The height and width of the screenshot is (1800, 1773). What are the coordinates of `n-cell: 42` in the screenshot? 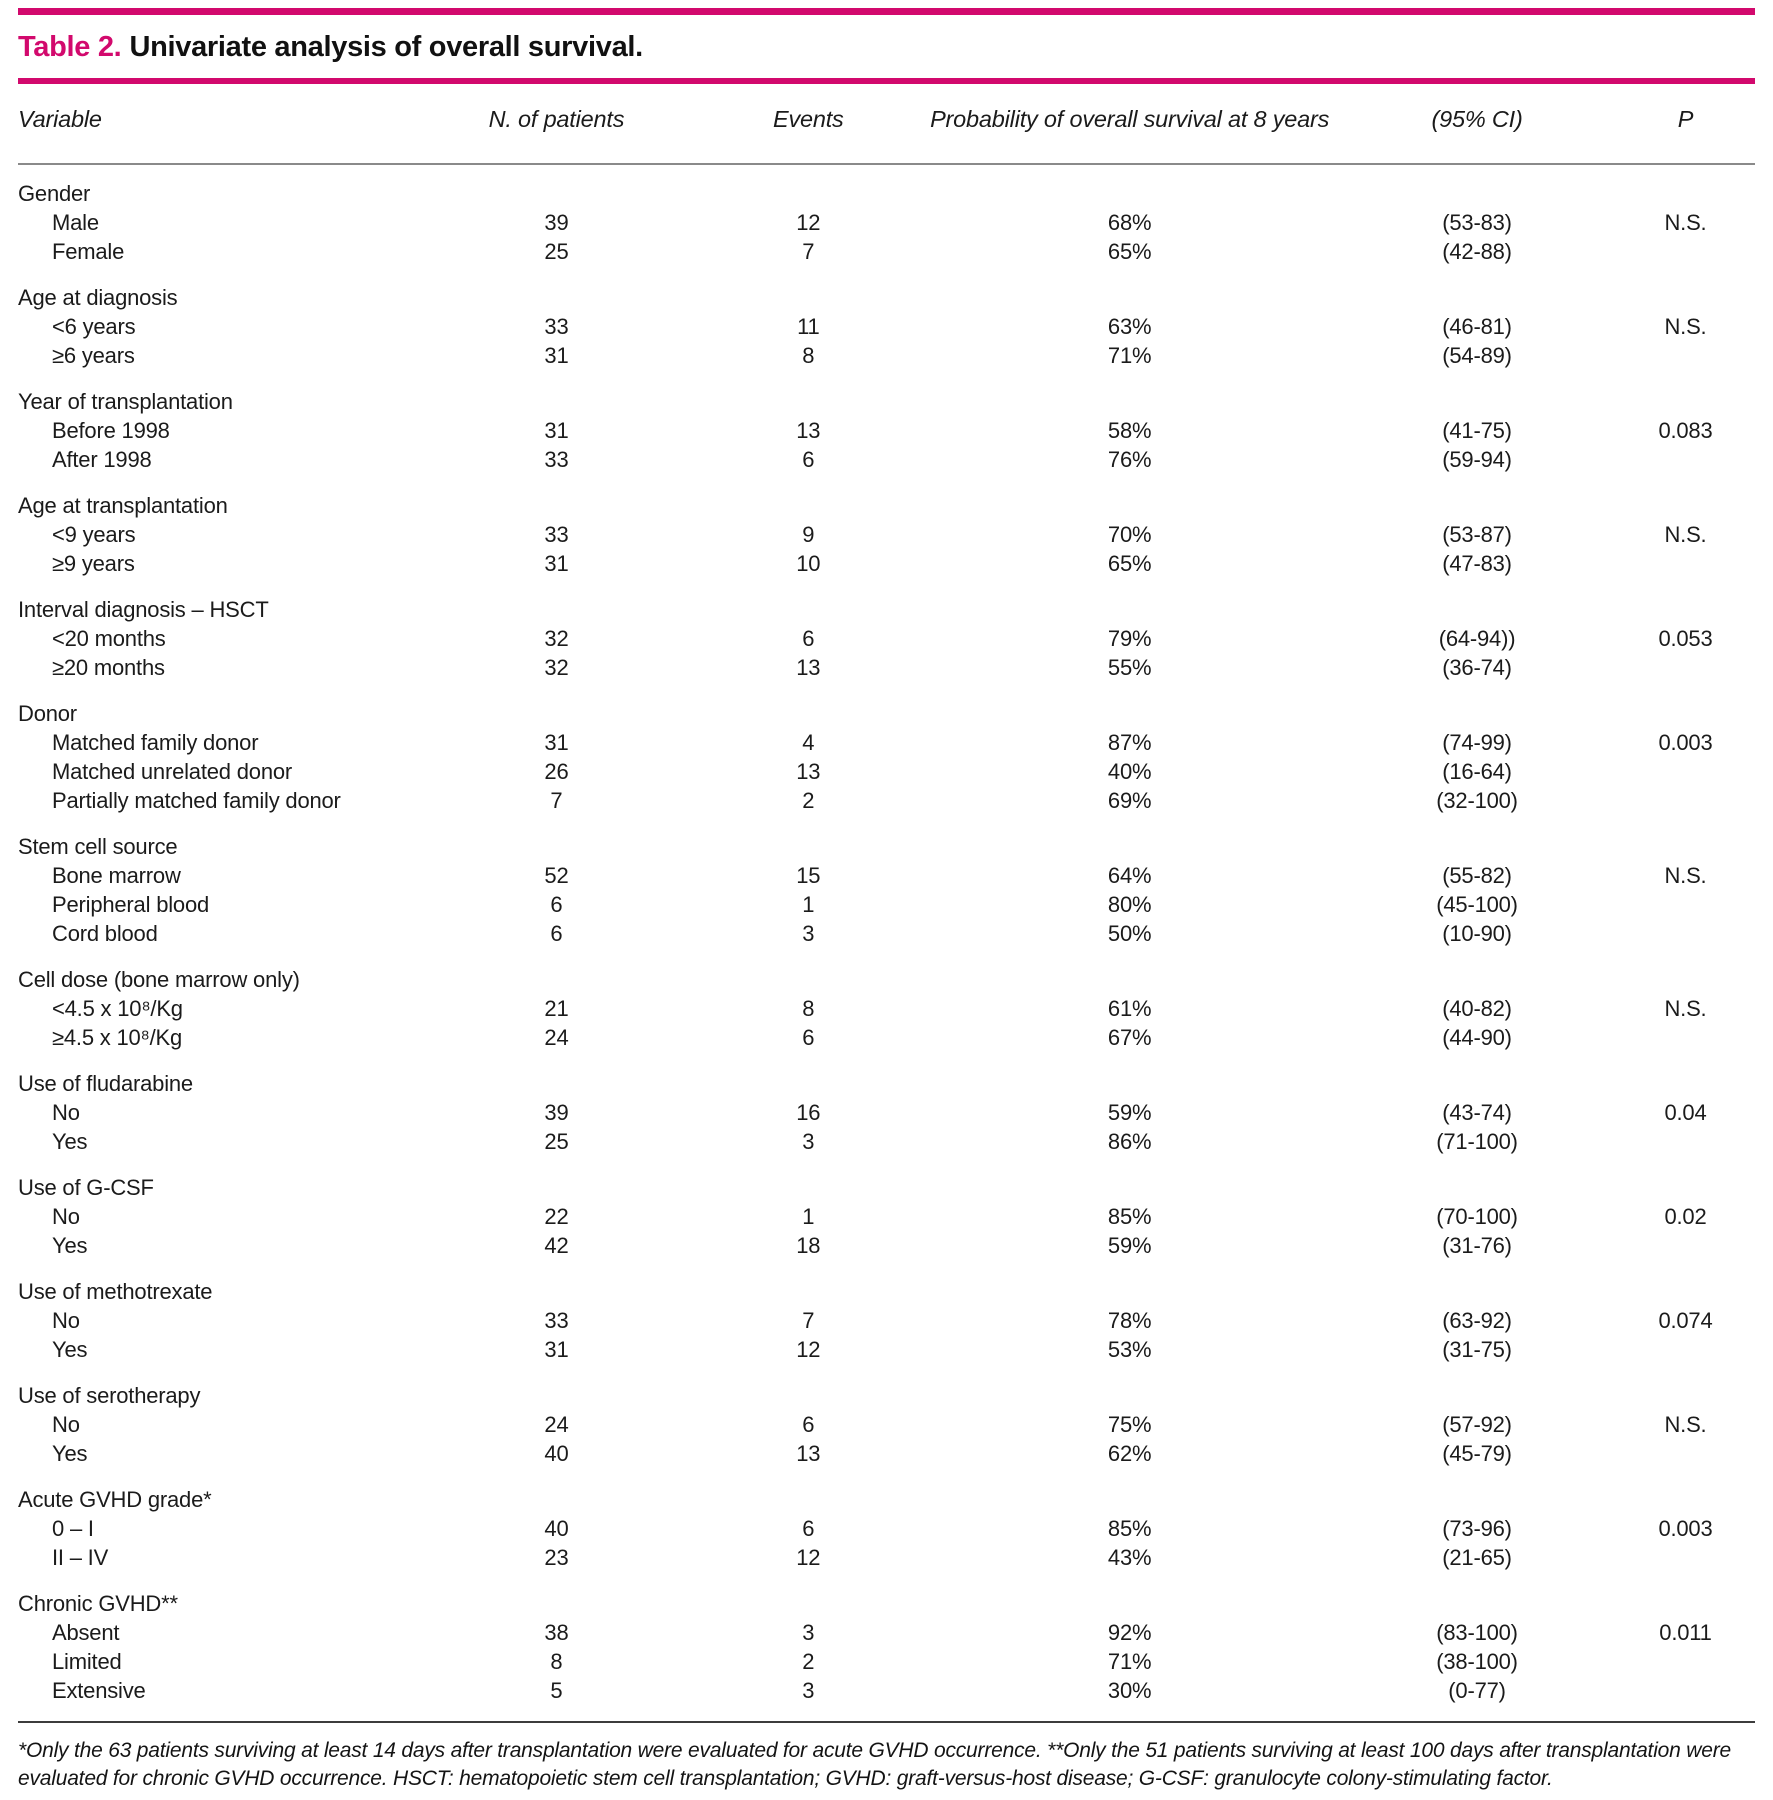 It's located at (556, 1245).